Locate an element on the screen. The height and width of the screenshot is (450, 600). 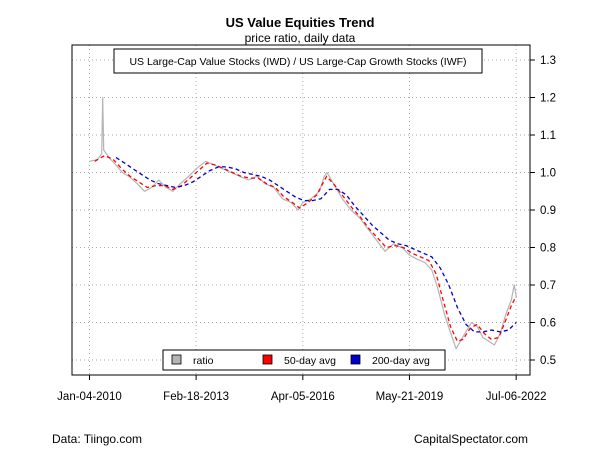
legend-label: 50-day avg is located at coordinates (310, 361).